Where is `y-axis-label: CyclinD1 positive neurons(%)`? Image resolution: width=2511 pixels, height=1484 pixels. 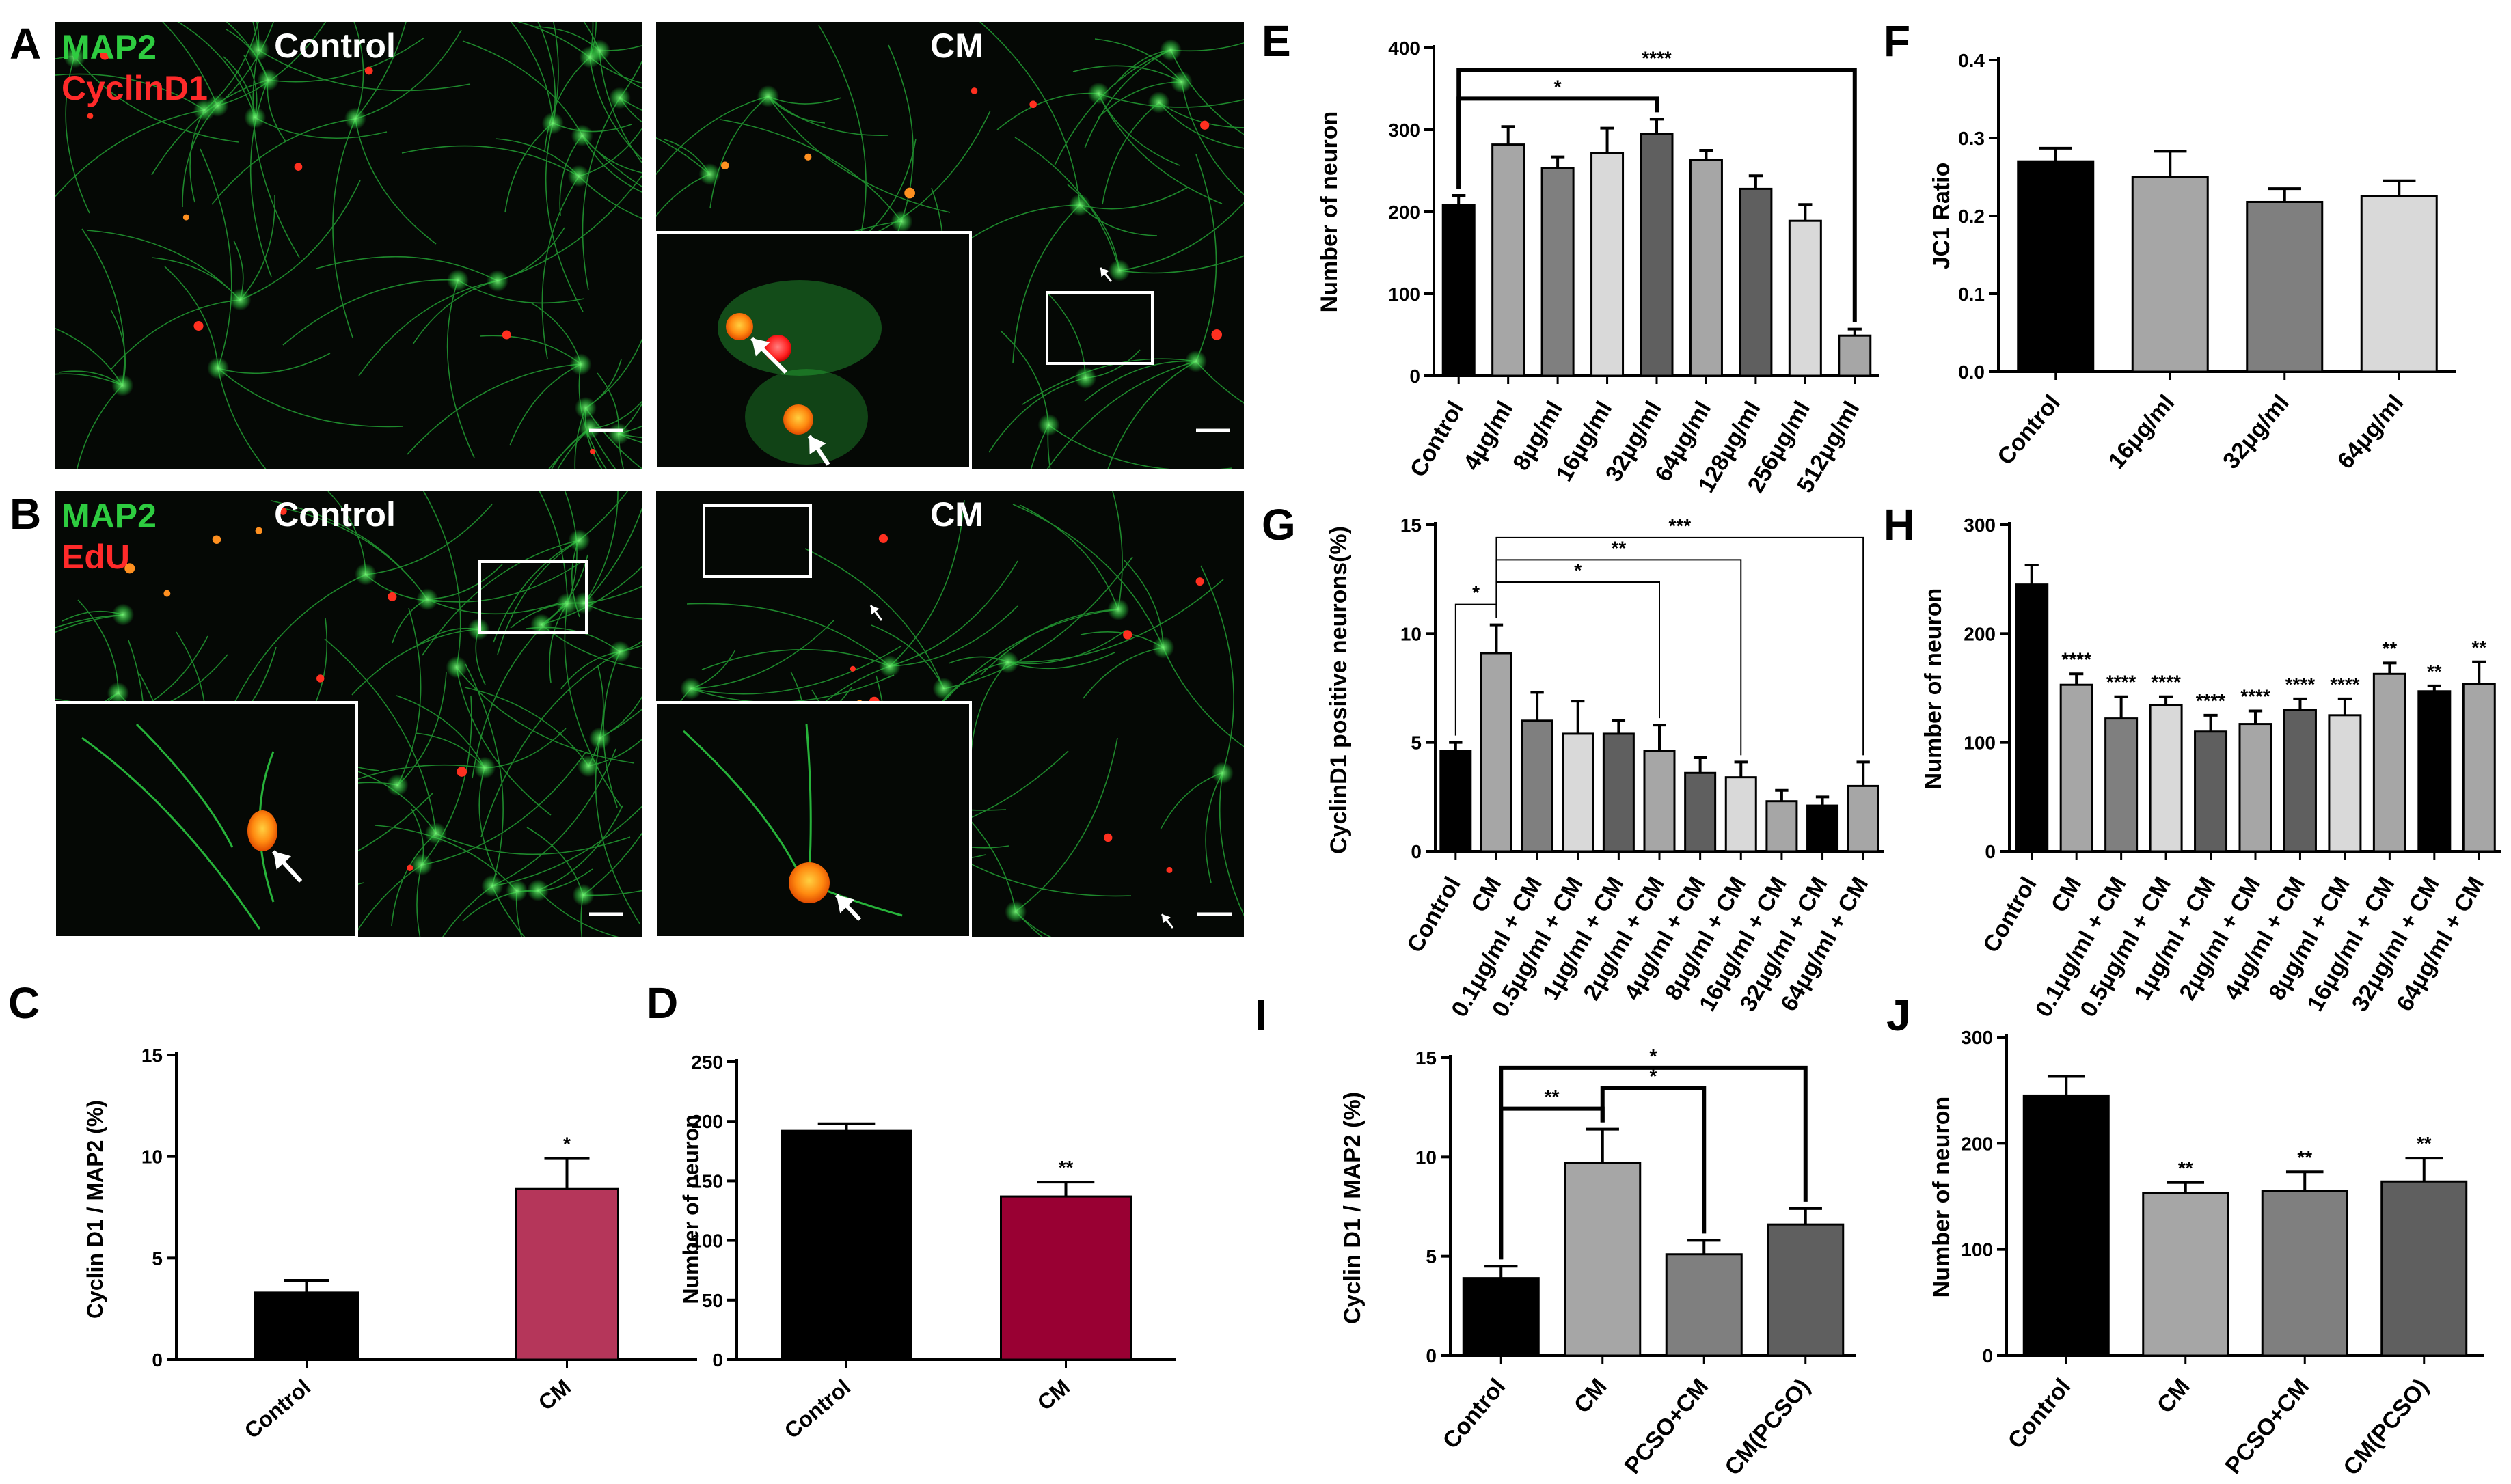 y-axis-label: CyclinD1 positive neurons(%) is located at coordinates (1339, 690).